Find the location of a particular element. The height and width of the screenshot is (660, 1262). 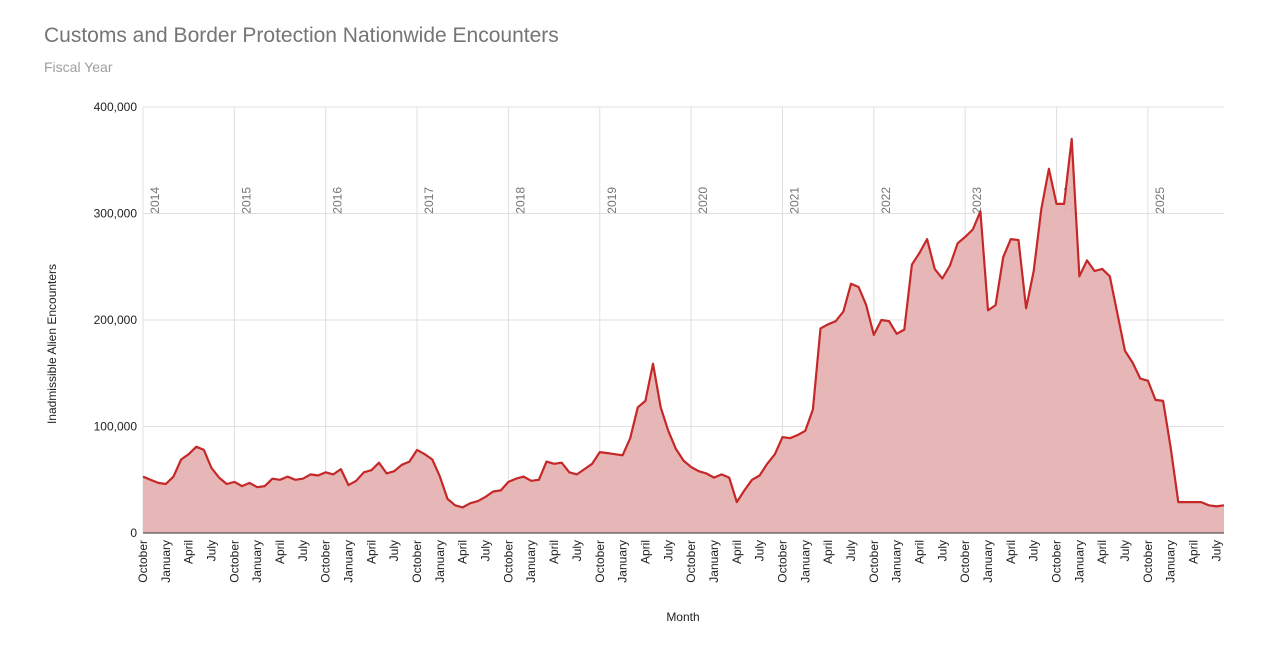

y-tick-label: 100,000 is located at coordinates (116, 427).